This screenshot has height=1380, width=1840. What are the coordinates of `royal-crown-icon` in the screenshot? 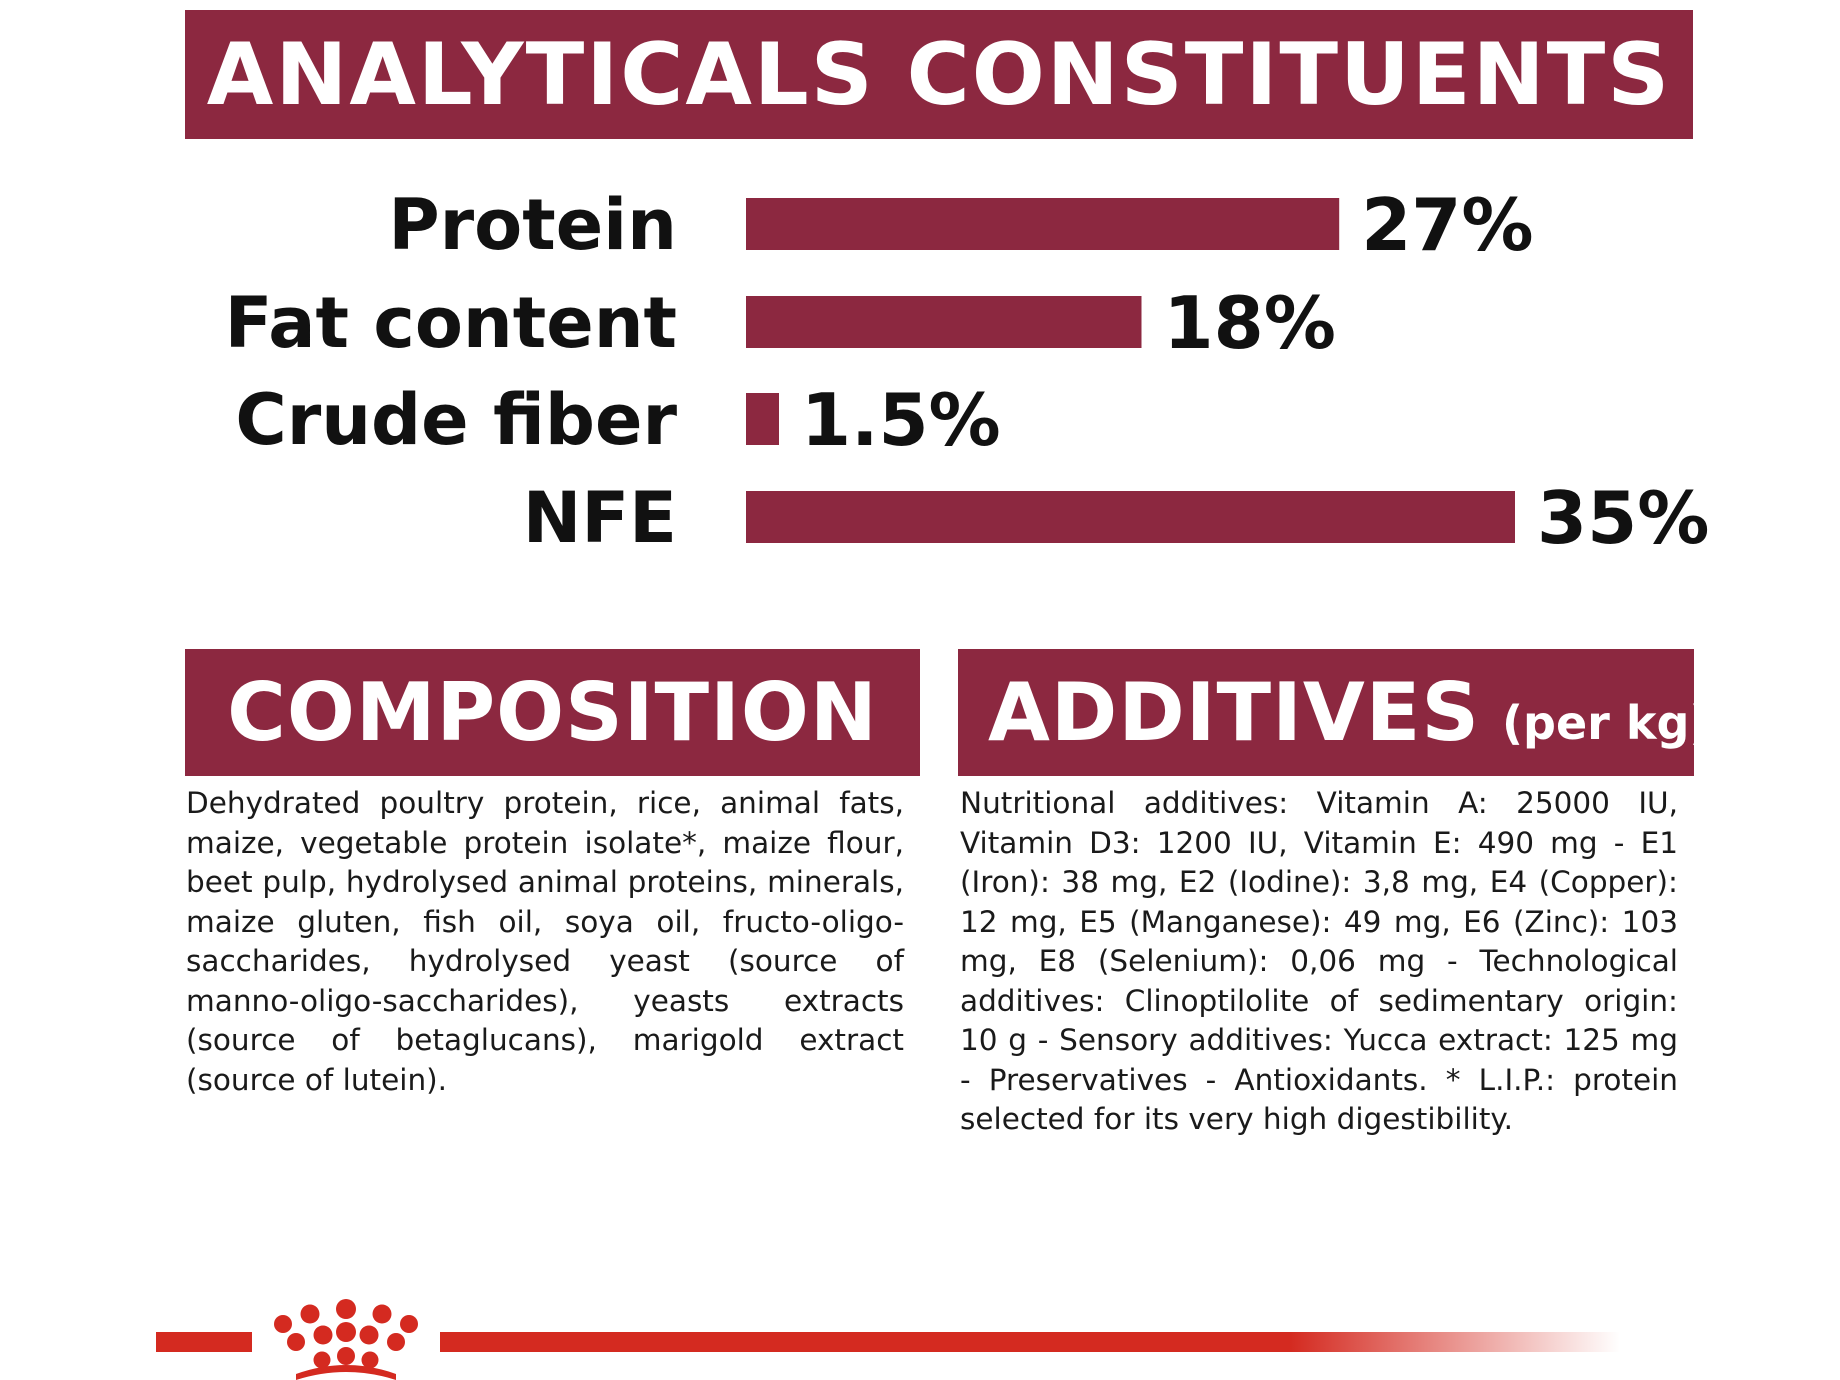 It's located at (346, 1339).